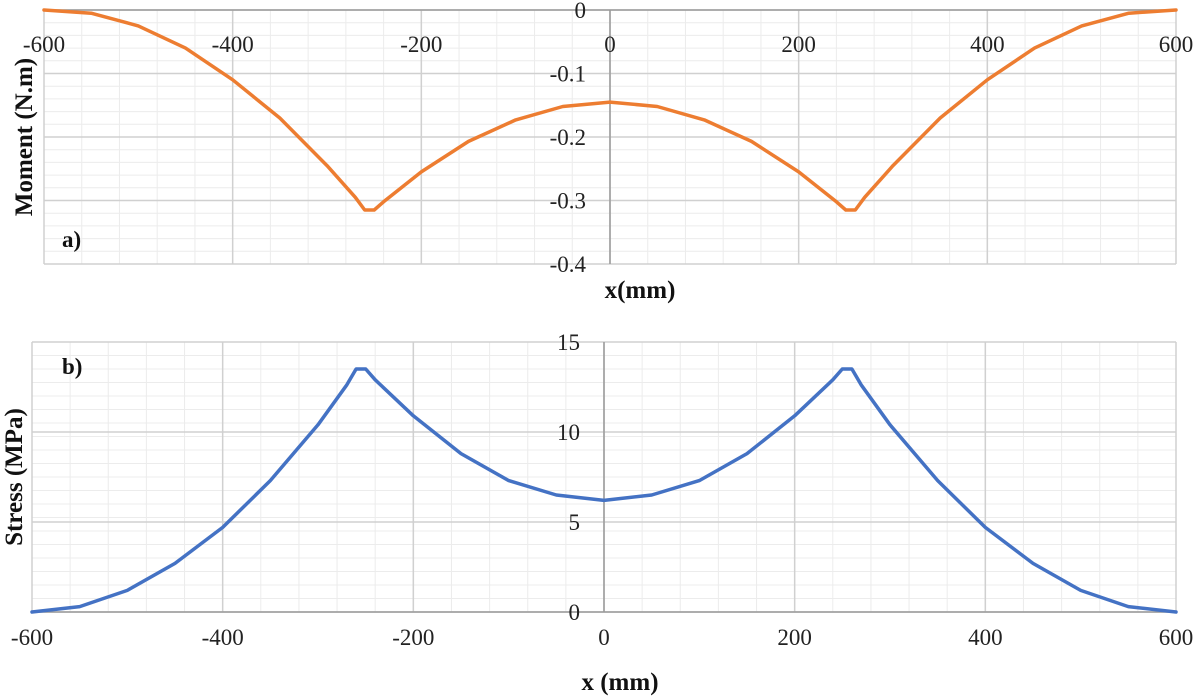  Describe the element at coordinates (568, 137) in the screenshot. I see `y-tick-label: -0.2` at that location.